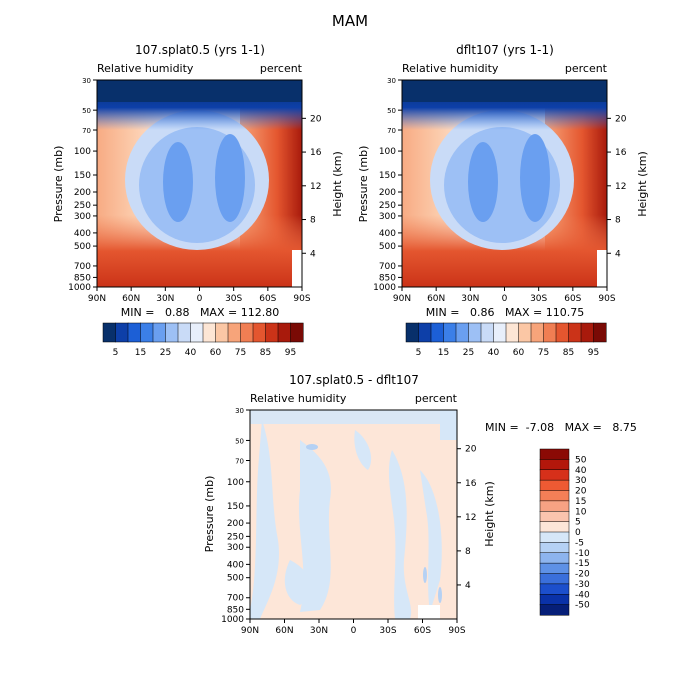  What do you see at coordinates (578, 533) in the screenshot?
I see `colorbar-label: 0` at bounding box center [578, 533].